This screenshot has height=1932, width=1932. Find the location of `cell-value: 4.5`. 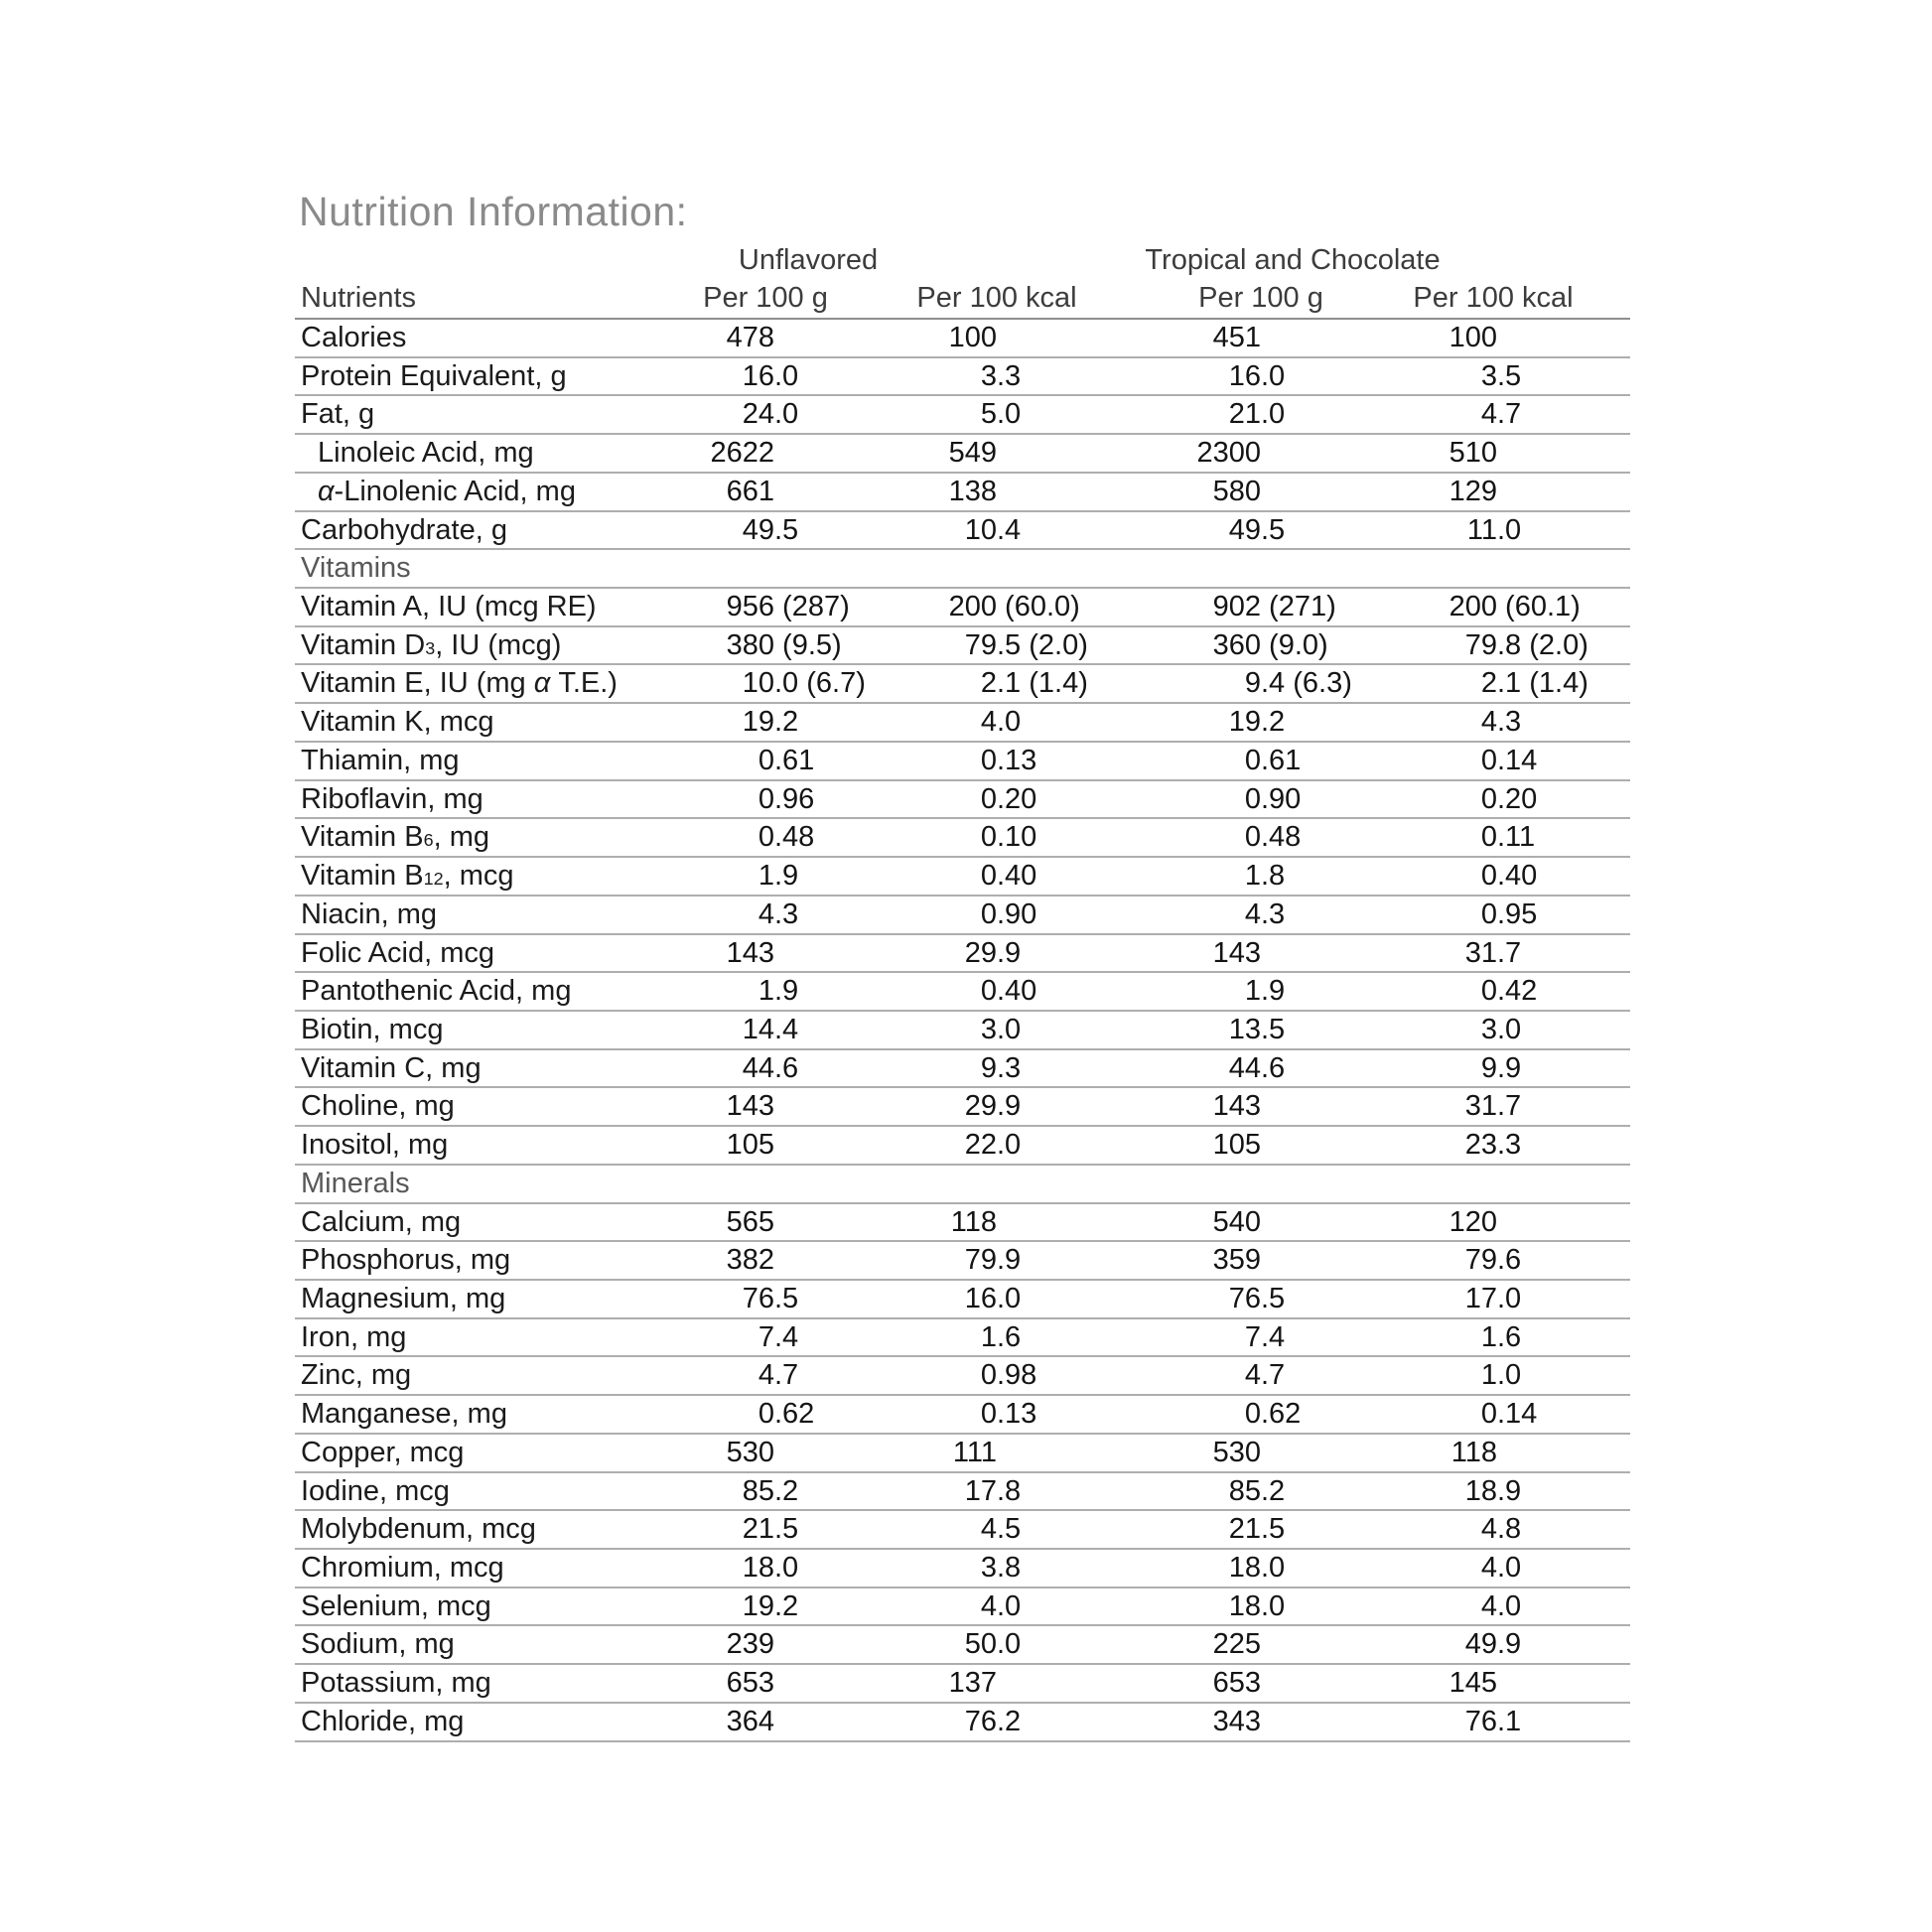

cell-value: 4.5 is located at coordinates (1001, 1530).